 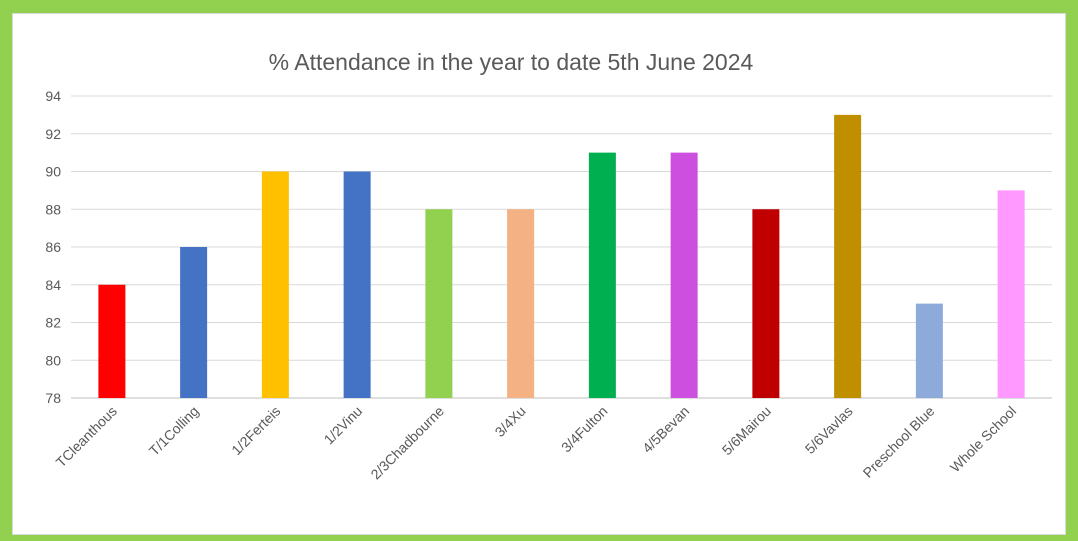 I want to click on x-tick-label: 2/3Chadbourne, so click(x=407, y=443).